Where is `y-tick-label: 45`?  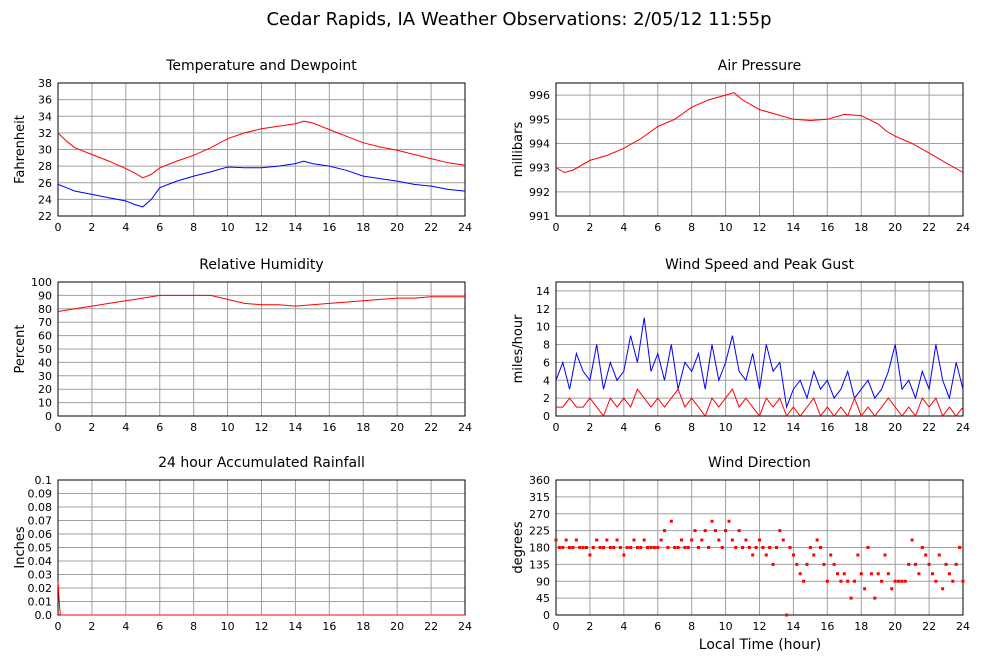 y-tick-label: 45 is located at coordinates (543, 598).